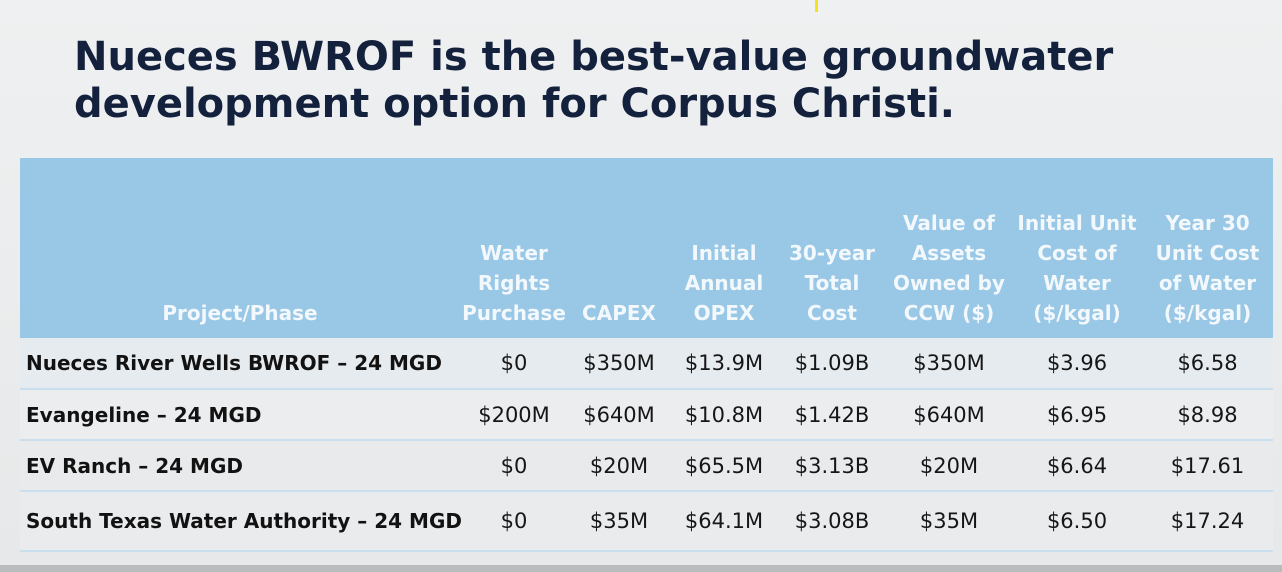 The image size is (1282, 572). I want to click on cell-project: Evangeline – 24 MGD, so click(240, 415).